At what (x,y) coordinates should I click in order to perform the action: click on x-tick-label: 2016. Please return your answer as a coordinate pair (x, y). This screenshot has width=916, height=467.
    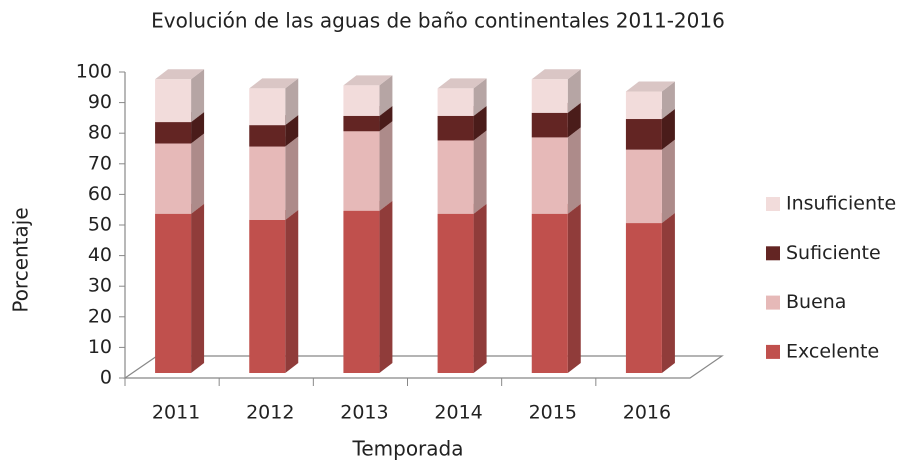
    Looking at the image, I should click on (647, 413).